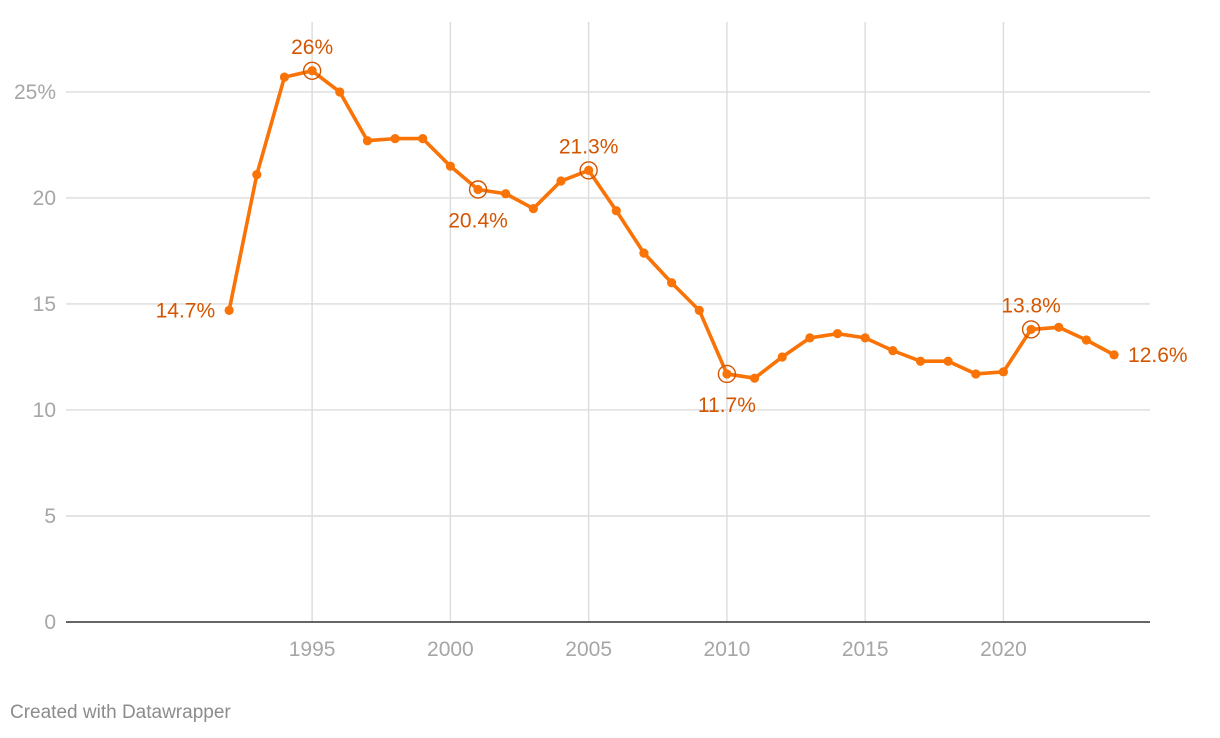 This screenshot has height=738, width=1220. I want to click on data-point-2012, so click(782, 357).